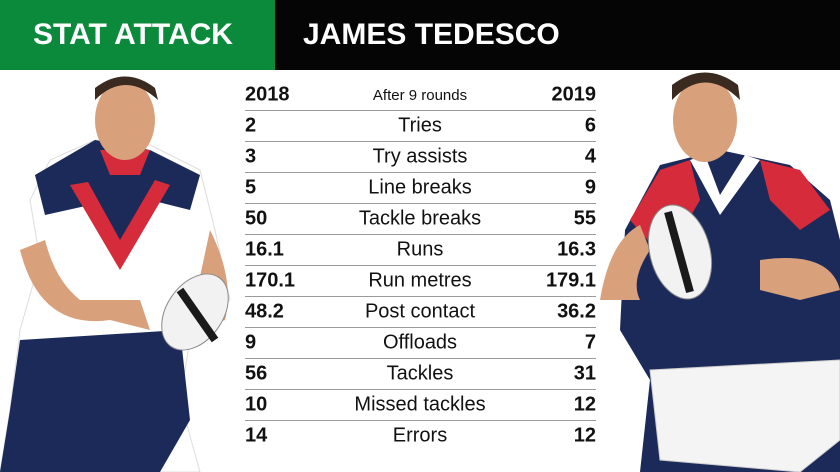 This screenshot has height=472, width=840. Describe the element at coordinates (590, 125) in the screenshot. I see `stat-2019: 6` at that location.